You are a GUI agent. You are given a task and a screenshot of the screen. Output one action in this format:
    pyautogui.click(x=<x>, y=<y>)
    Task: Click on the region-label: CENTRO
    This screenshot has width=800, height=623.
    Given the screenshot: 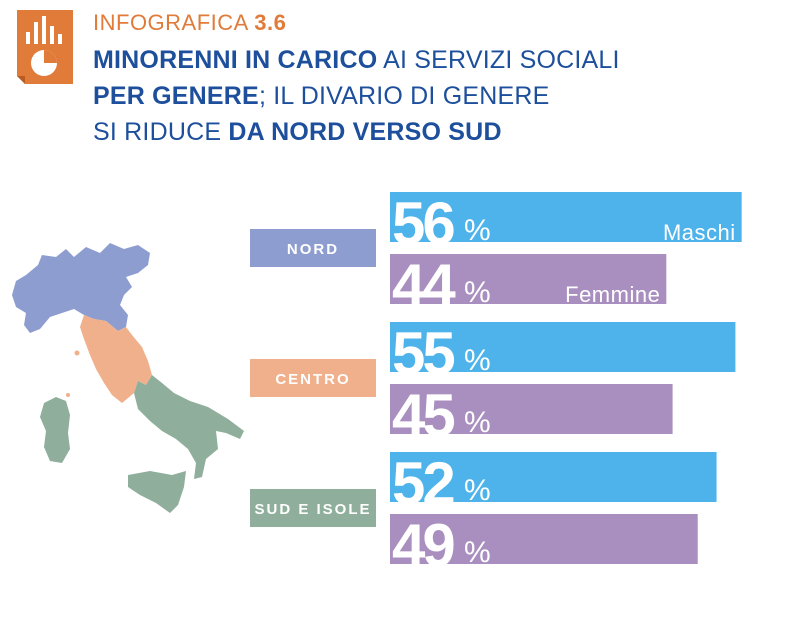 What is the action you would take?
    pyautogui.click(x=312, y=379)
    